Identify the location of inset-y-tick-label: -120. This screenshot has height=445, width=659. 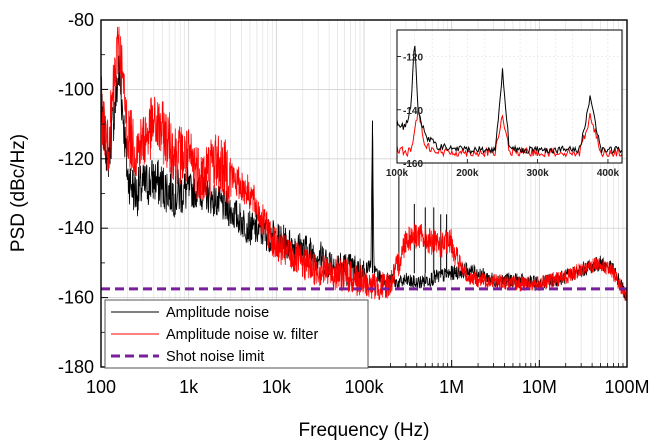
(413, 58).